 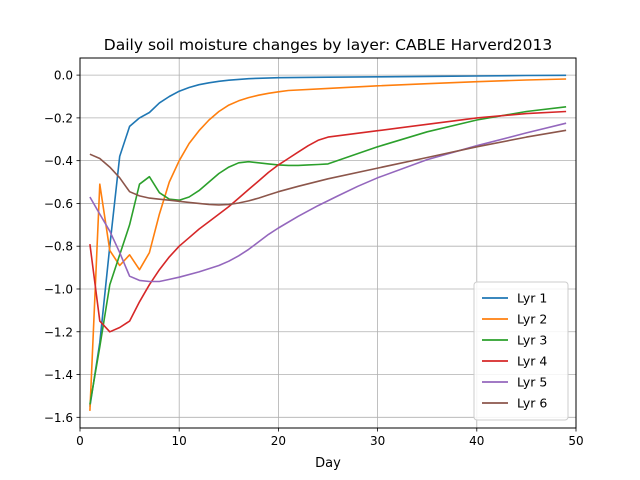 I want to click on legend-label: Lyr 3, so click(x=532, y=340).